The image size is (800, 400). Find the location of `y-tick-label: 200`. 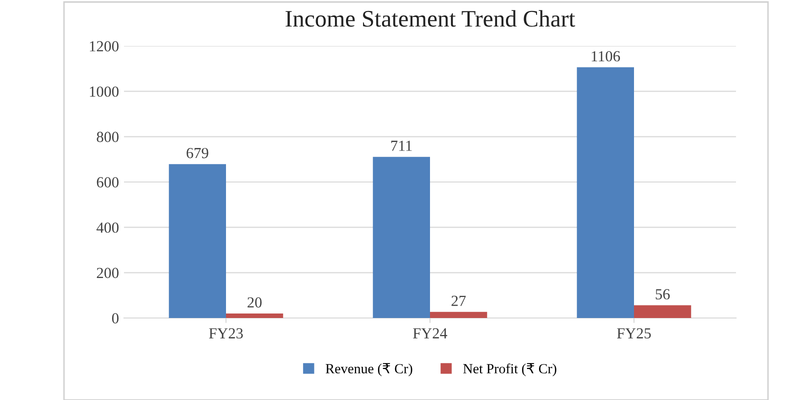

y-tick-label: 200 is located at coordinates (107, 273).